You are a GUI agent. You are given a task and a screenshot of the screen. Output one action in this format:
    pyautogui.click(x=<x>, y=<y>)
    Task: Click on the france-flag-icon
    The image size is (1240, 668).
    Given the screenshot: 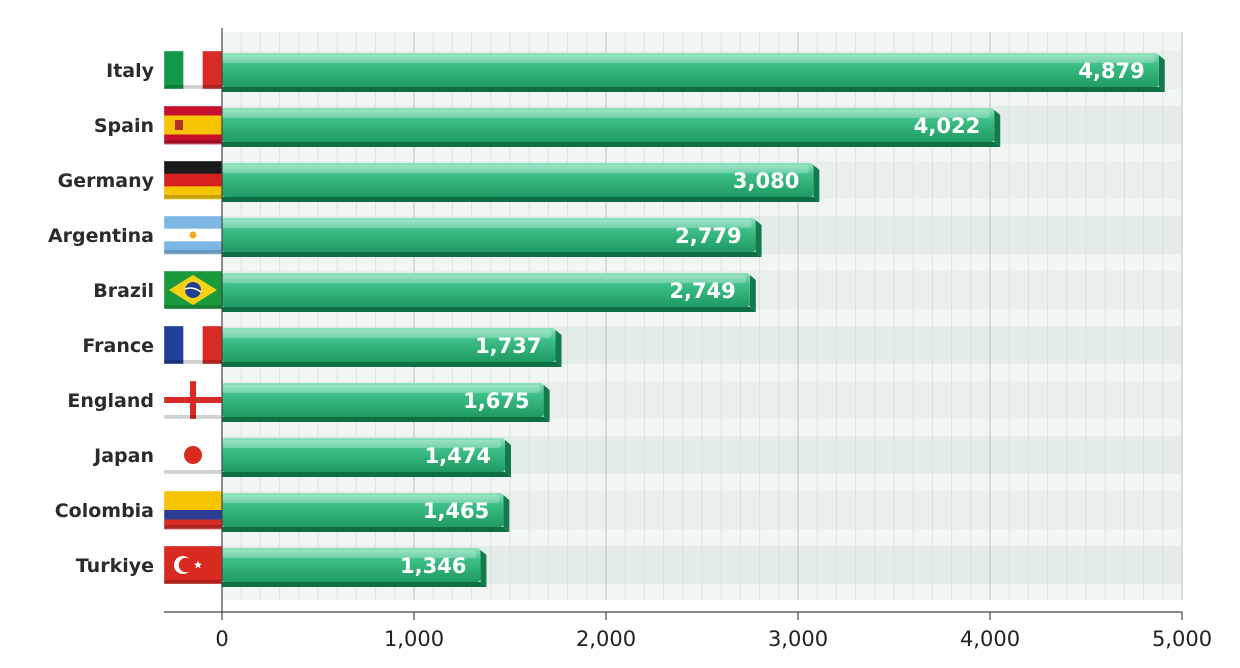 What is the action you would take?
    pyautogui.click(x=193, y=345)
    